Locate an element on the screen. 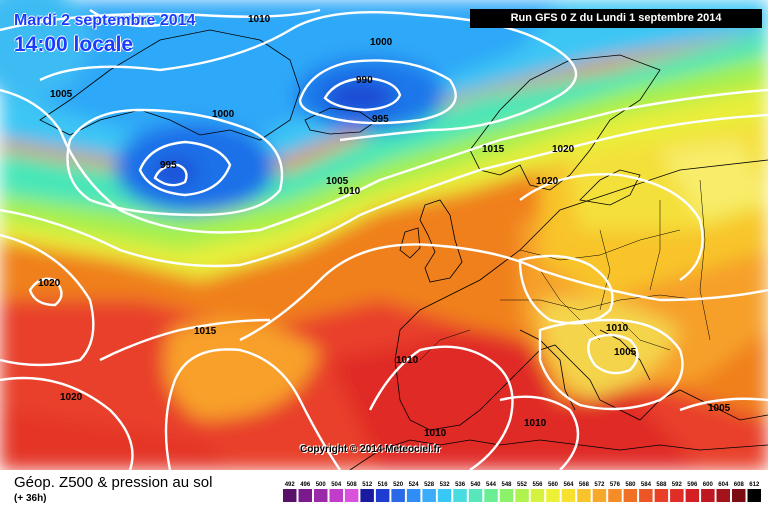 This screenshot has height=512, width=768. copyright-notice: Copyright © 2014 Meteociel.fr is located at coordinates (370, 449).